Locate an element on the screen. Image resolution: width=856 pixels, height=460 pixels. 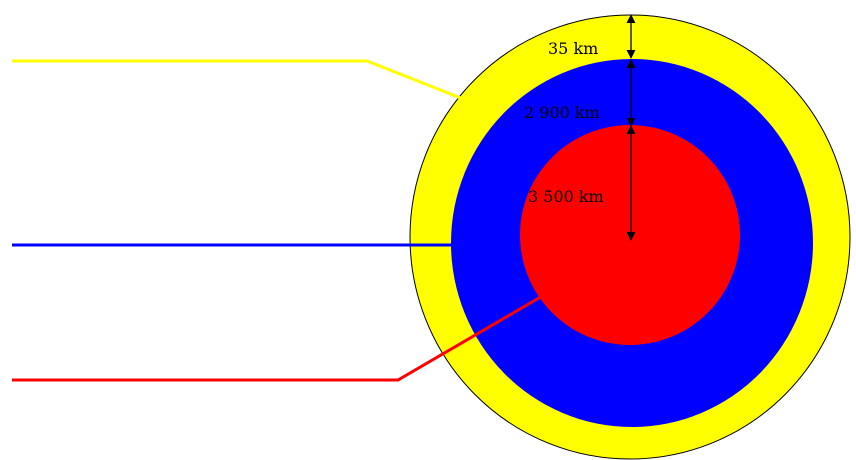
core-thickness-label: 3 500 km is located at coordinates (566, 196).